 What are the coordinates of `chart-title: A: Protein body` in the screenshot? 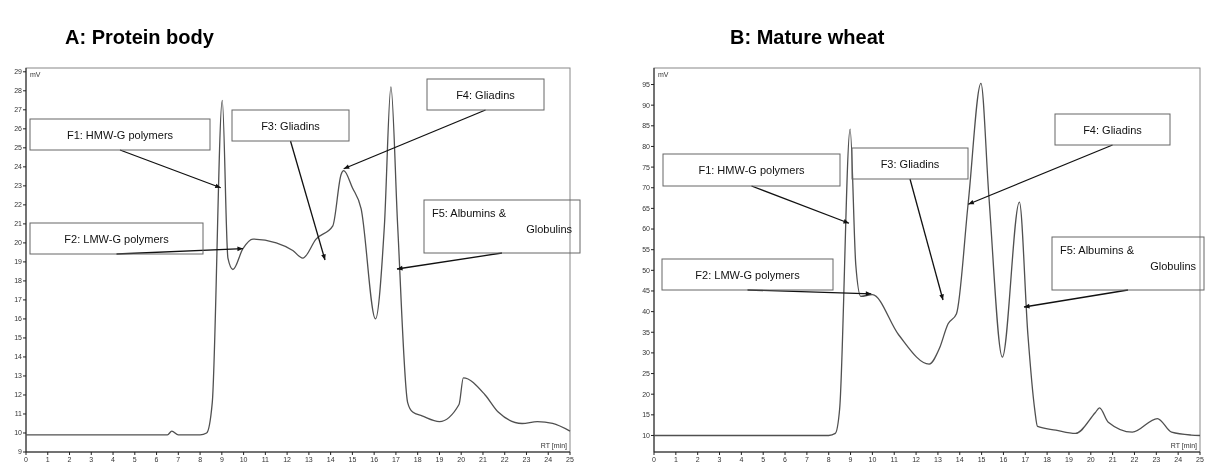 It's located at (140, 37).